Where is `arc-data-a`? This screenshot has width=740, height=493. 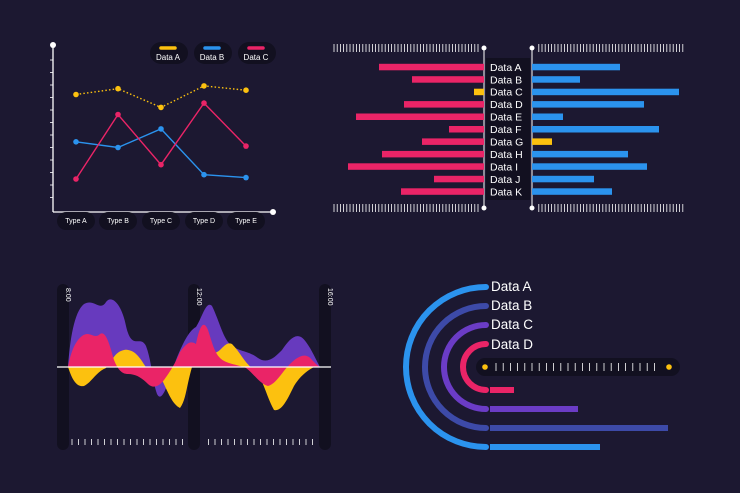 arc-data-a is located at coordinates (446, 367).